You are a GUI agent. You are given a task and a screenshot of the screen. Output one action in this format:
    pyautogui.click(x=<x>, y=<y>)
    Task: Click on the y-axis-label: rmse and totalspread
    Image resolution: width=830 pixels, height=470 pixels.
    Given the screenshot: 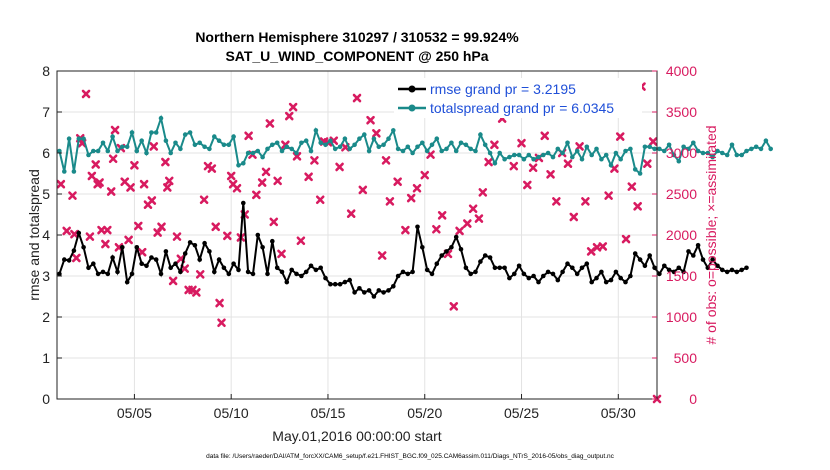 What is the action you would take?
    pyautogui.click(x=34, y=235)
    